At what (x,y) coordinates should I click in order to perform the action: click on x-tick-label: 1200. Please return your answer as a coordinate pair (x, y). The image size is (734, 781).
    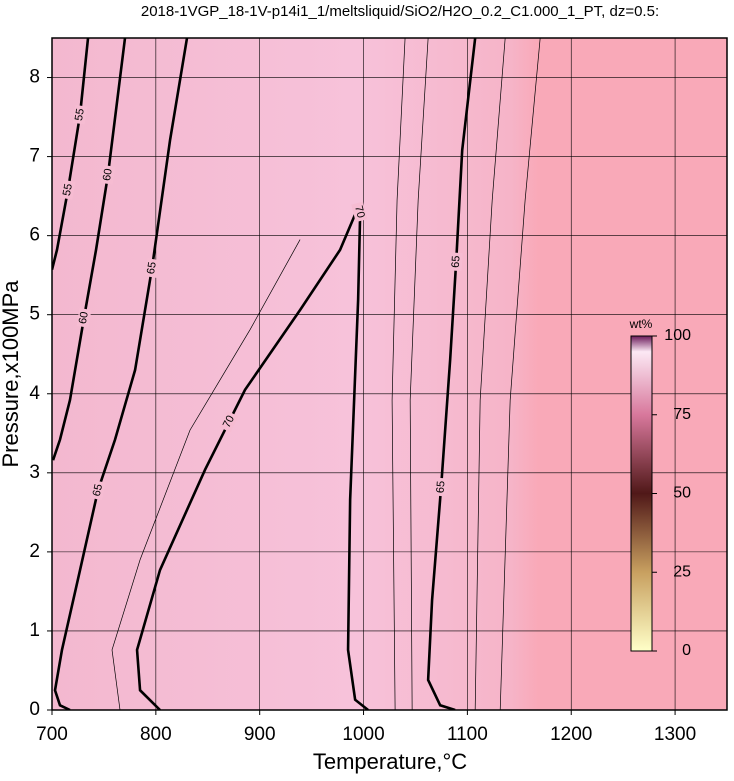
    Looking at the image, I should click on (571, 734).